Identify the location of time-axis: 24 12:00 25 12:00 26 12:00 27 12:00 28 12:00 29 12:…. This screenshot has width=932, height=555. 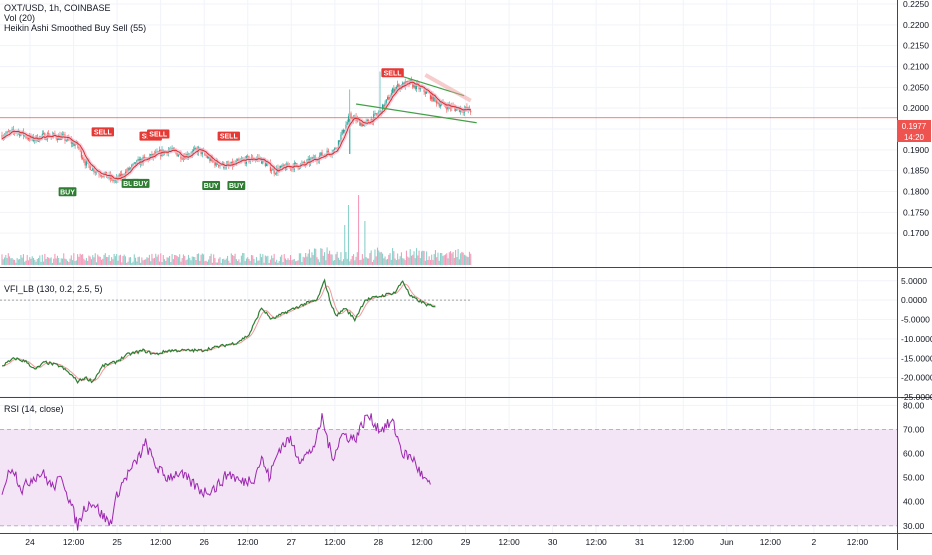
(446, 542).